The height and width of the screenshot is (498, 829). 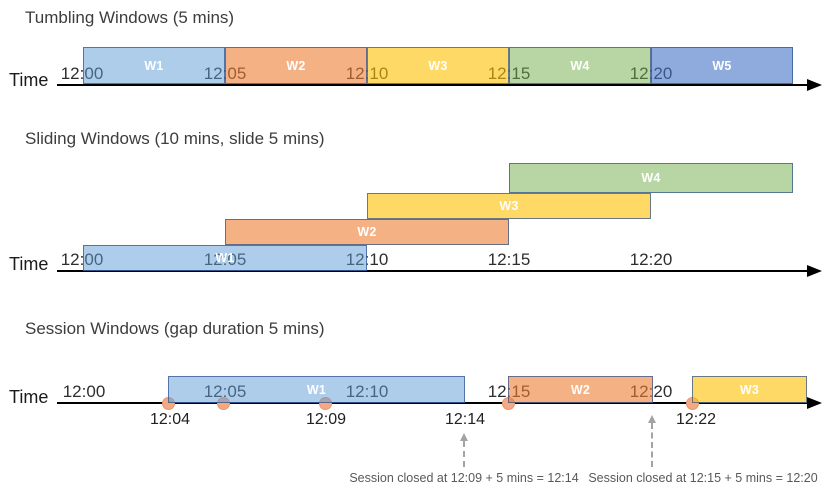 What do you see at coordinates (326, 419) in the screenshot?
I see `event-time-label: 12:09` at bounding box center [326, 419].